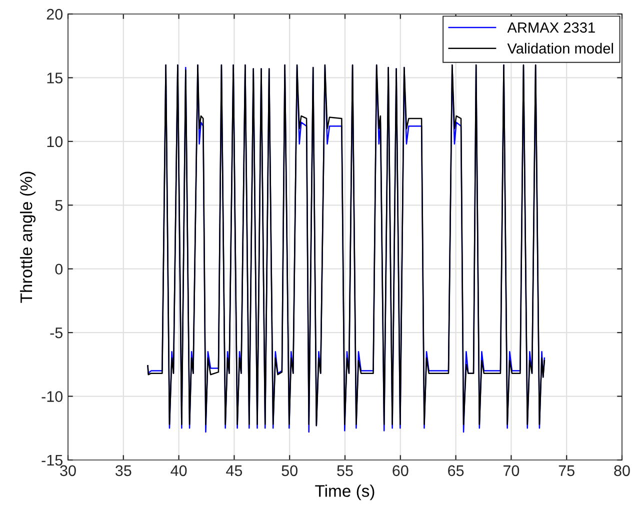  I want to click on y-tick-label: 0, so click(59, 269).